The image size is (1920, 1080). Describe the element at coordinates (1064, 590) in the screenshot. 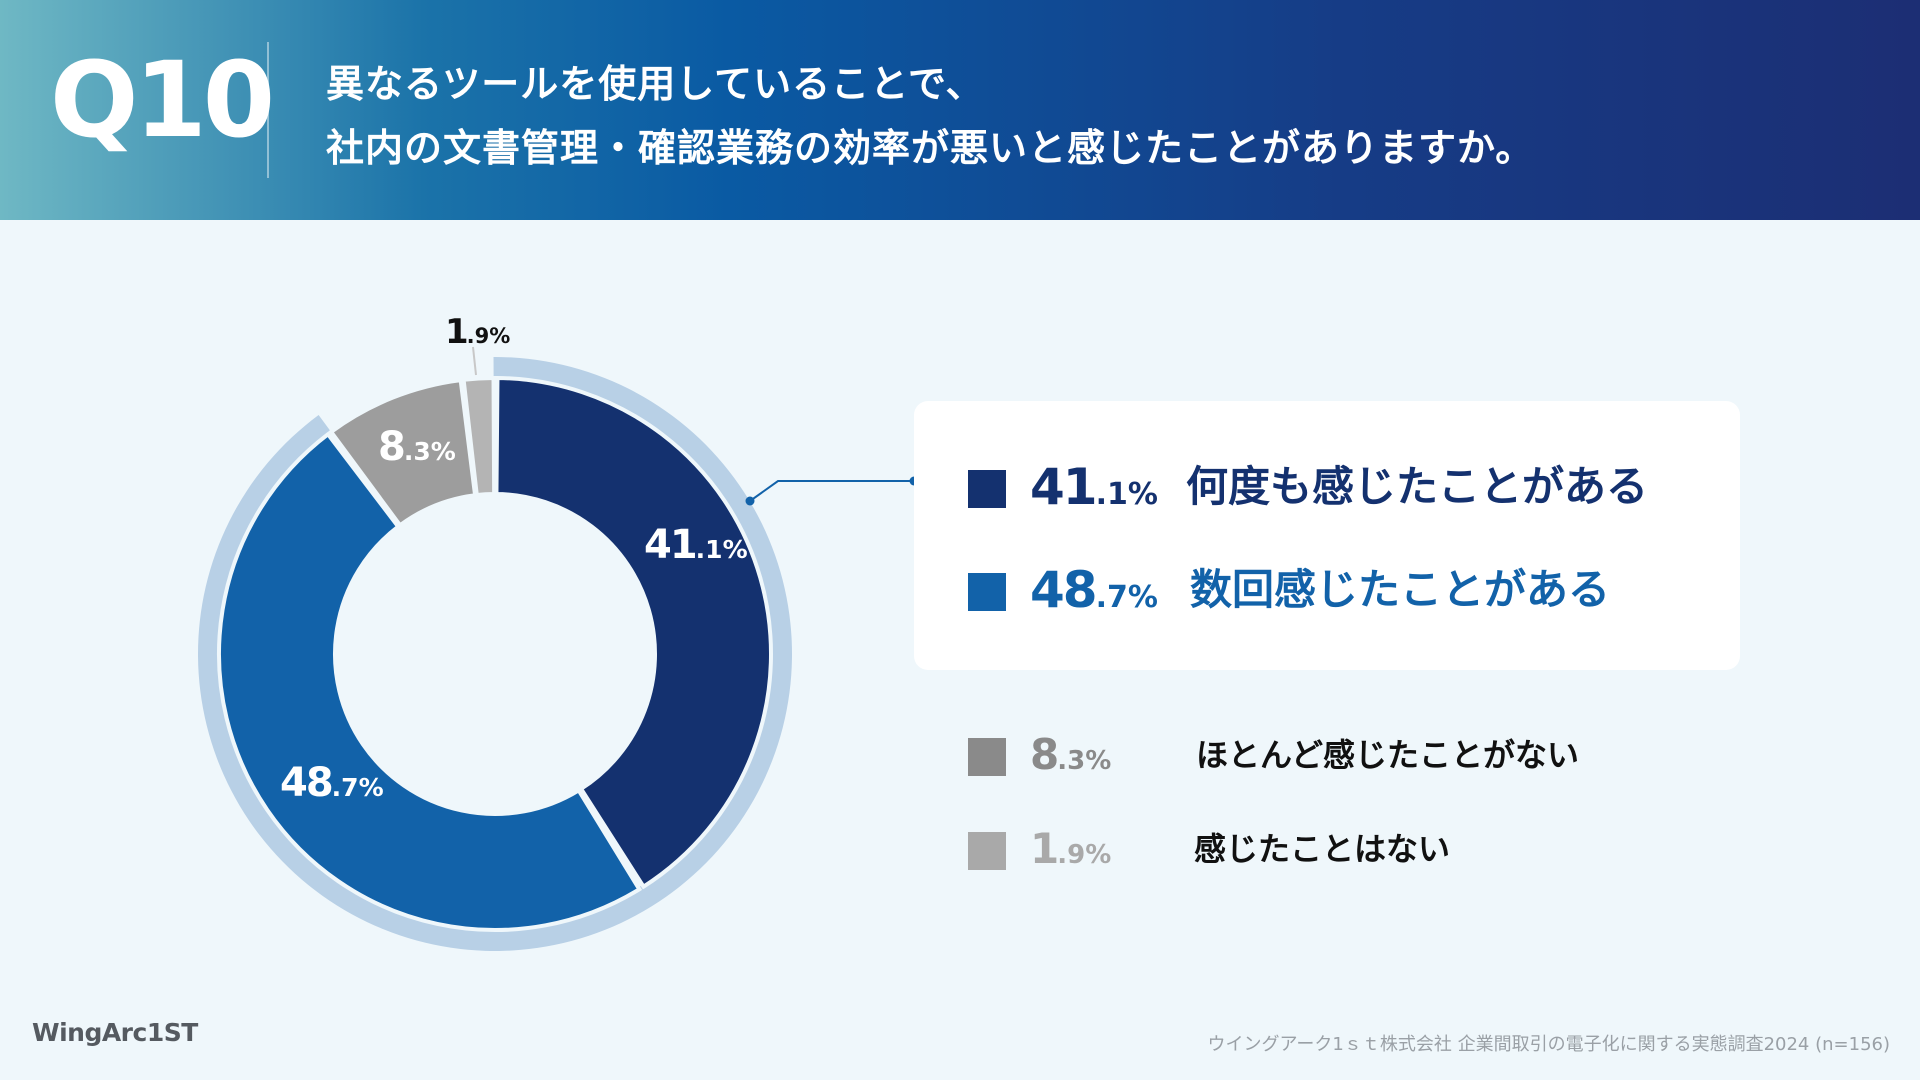

I see `legend-percent-int: 48` at that location.